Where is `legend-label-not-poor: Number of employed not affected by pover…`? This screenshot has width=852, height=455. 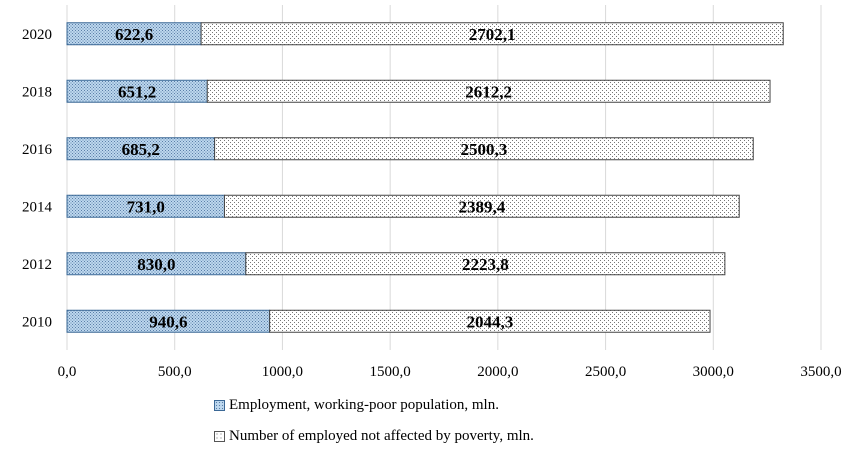 legend-label-not-poor: Number of employed not affected by pover… is located at coordinates (381, 436).